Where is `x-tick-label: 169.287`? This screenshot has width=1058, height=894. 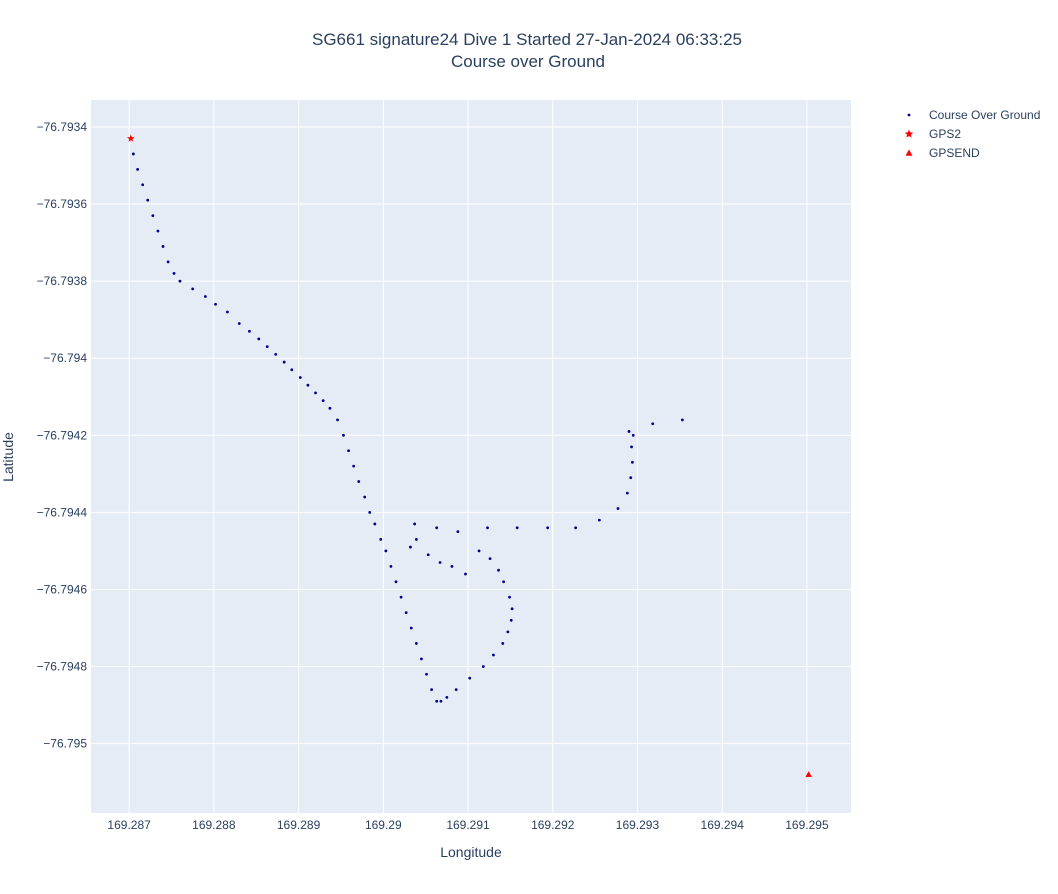
x-tick-label: 169.287 is located at coordinates (129, 825).